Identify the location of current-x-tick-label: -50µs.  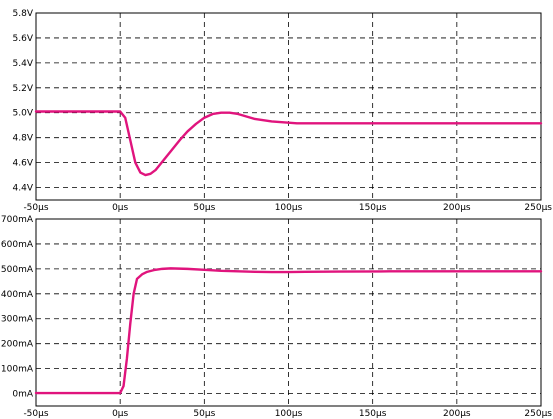
(35, 414).